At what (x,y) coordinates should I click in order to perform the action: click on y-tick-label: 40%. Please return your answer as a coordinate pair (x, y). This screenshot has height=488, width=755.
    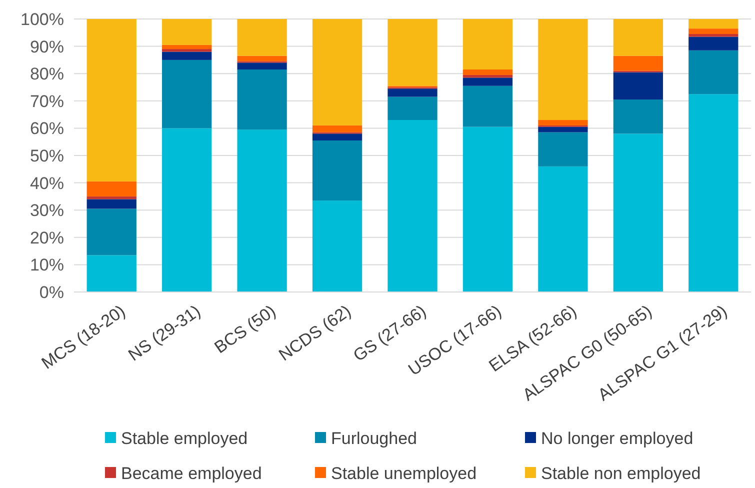
    Looking at the image, I should click on (47, 183).